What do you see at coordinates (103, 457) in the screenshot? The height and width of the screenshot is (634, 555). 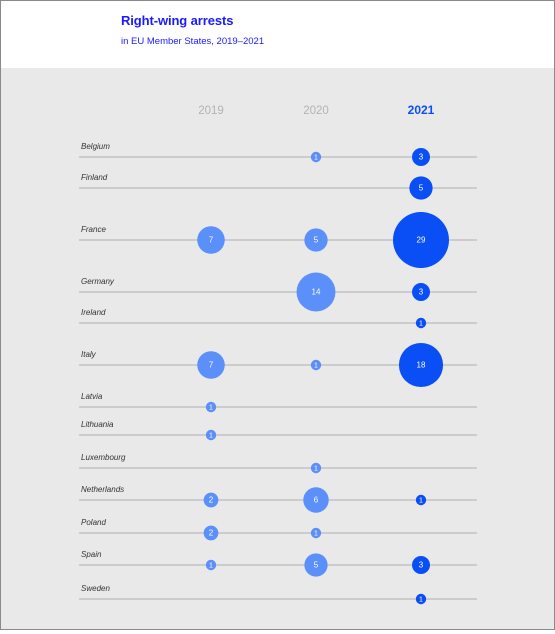 I see `country-label: Luxembourg` at bounding box center [103, 457].